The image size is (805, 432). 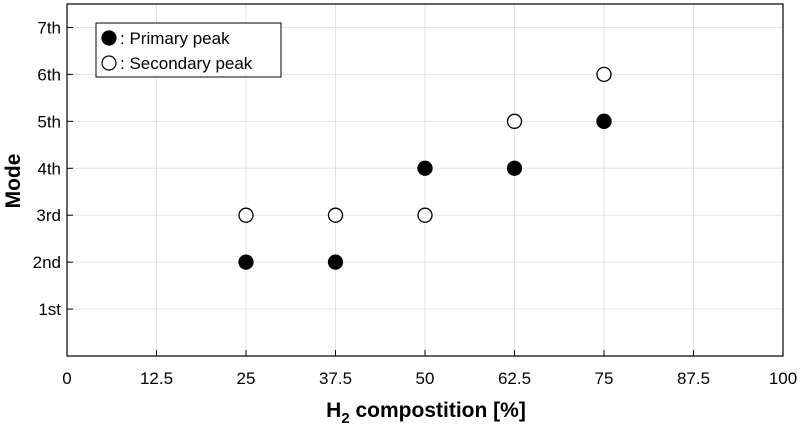 I want to click on y-tick-label: 1st, so click(x=49, y=309).